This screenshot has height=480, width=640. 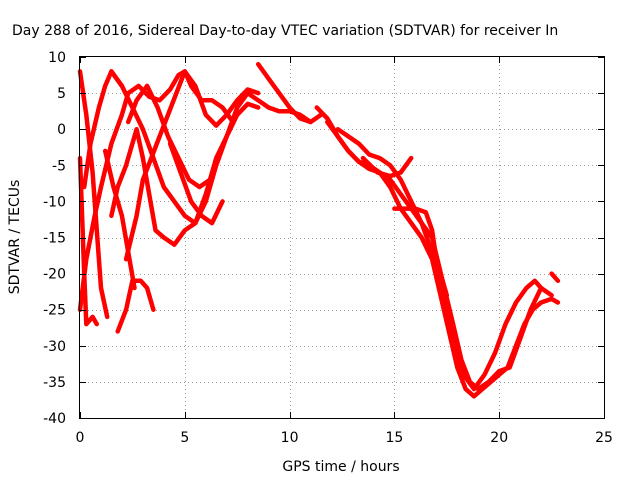 What do you see at coordinates (59, 166) in the screenshot?
I see `y-tick-label: -5` at bounding box center [59, 166].